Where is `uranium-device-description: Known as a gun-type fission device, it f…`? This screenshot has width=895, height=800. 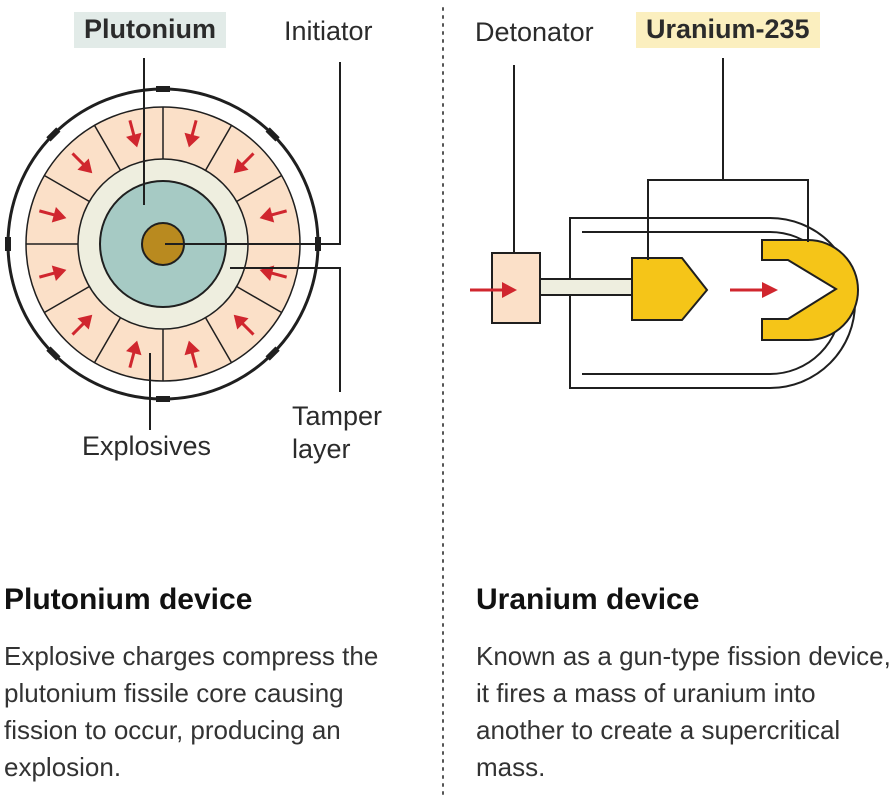
uranium-device-description: Known as a gun-type fission device, it f… is located at coordinates (683, 711).